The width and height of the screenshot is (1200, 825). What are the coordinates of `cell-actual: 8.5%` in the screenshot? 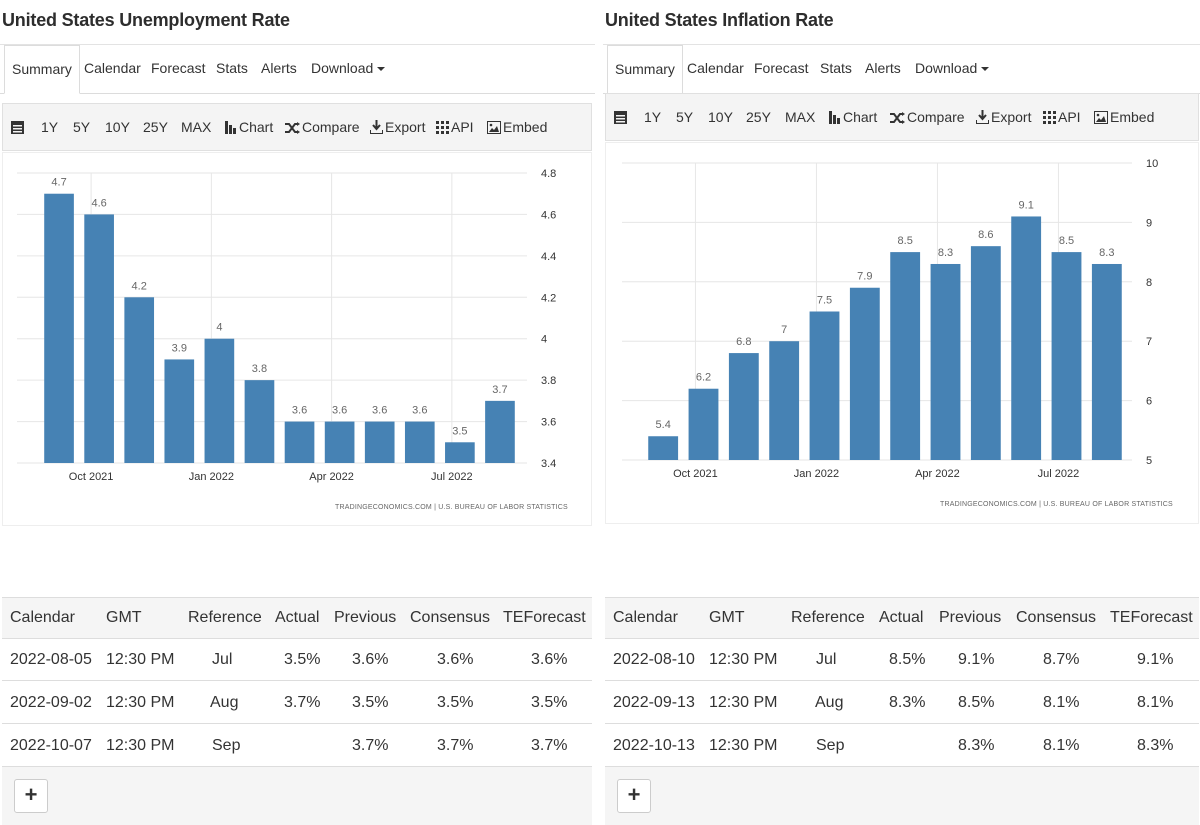 It's located at (907, 659).